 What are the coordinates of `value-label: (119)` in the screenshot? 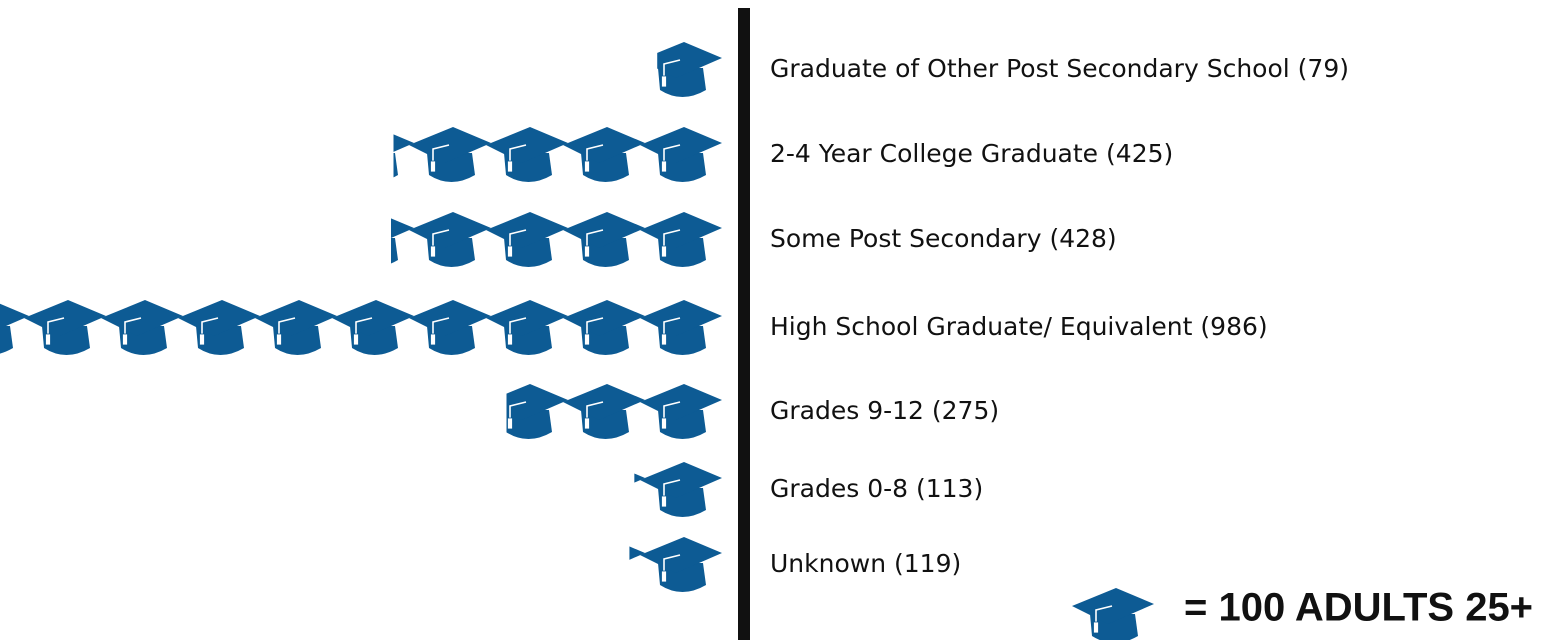 It's located at (927, 563).